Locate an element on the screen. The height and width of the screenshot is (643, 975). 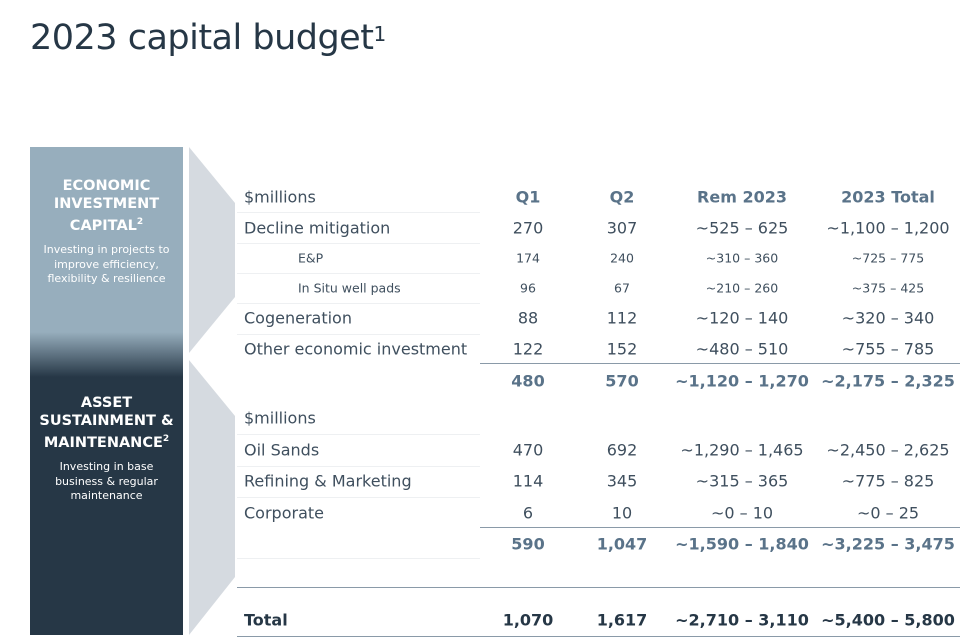
total-value: 1,617 is located at coordinates (622, 620).